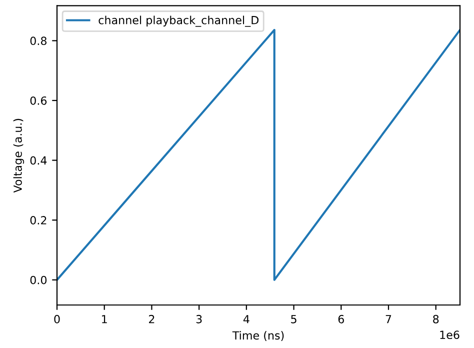 Image resolution: width=474 pixels, height=348 pixels. I want to click on x-tick-label: 3, so click(199, 319).